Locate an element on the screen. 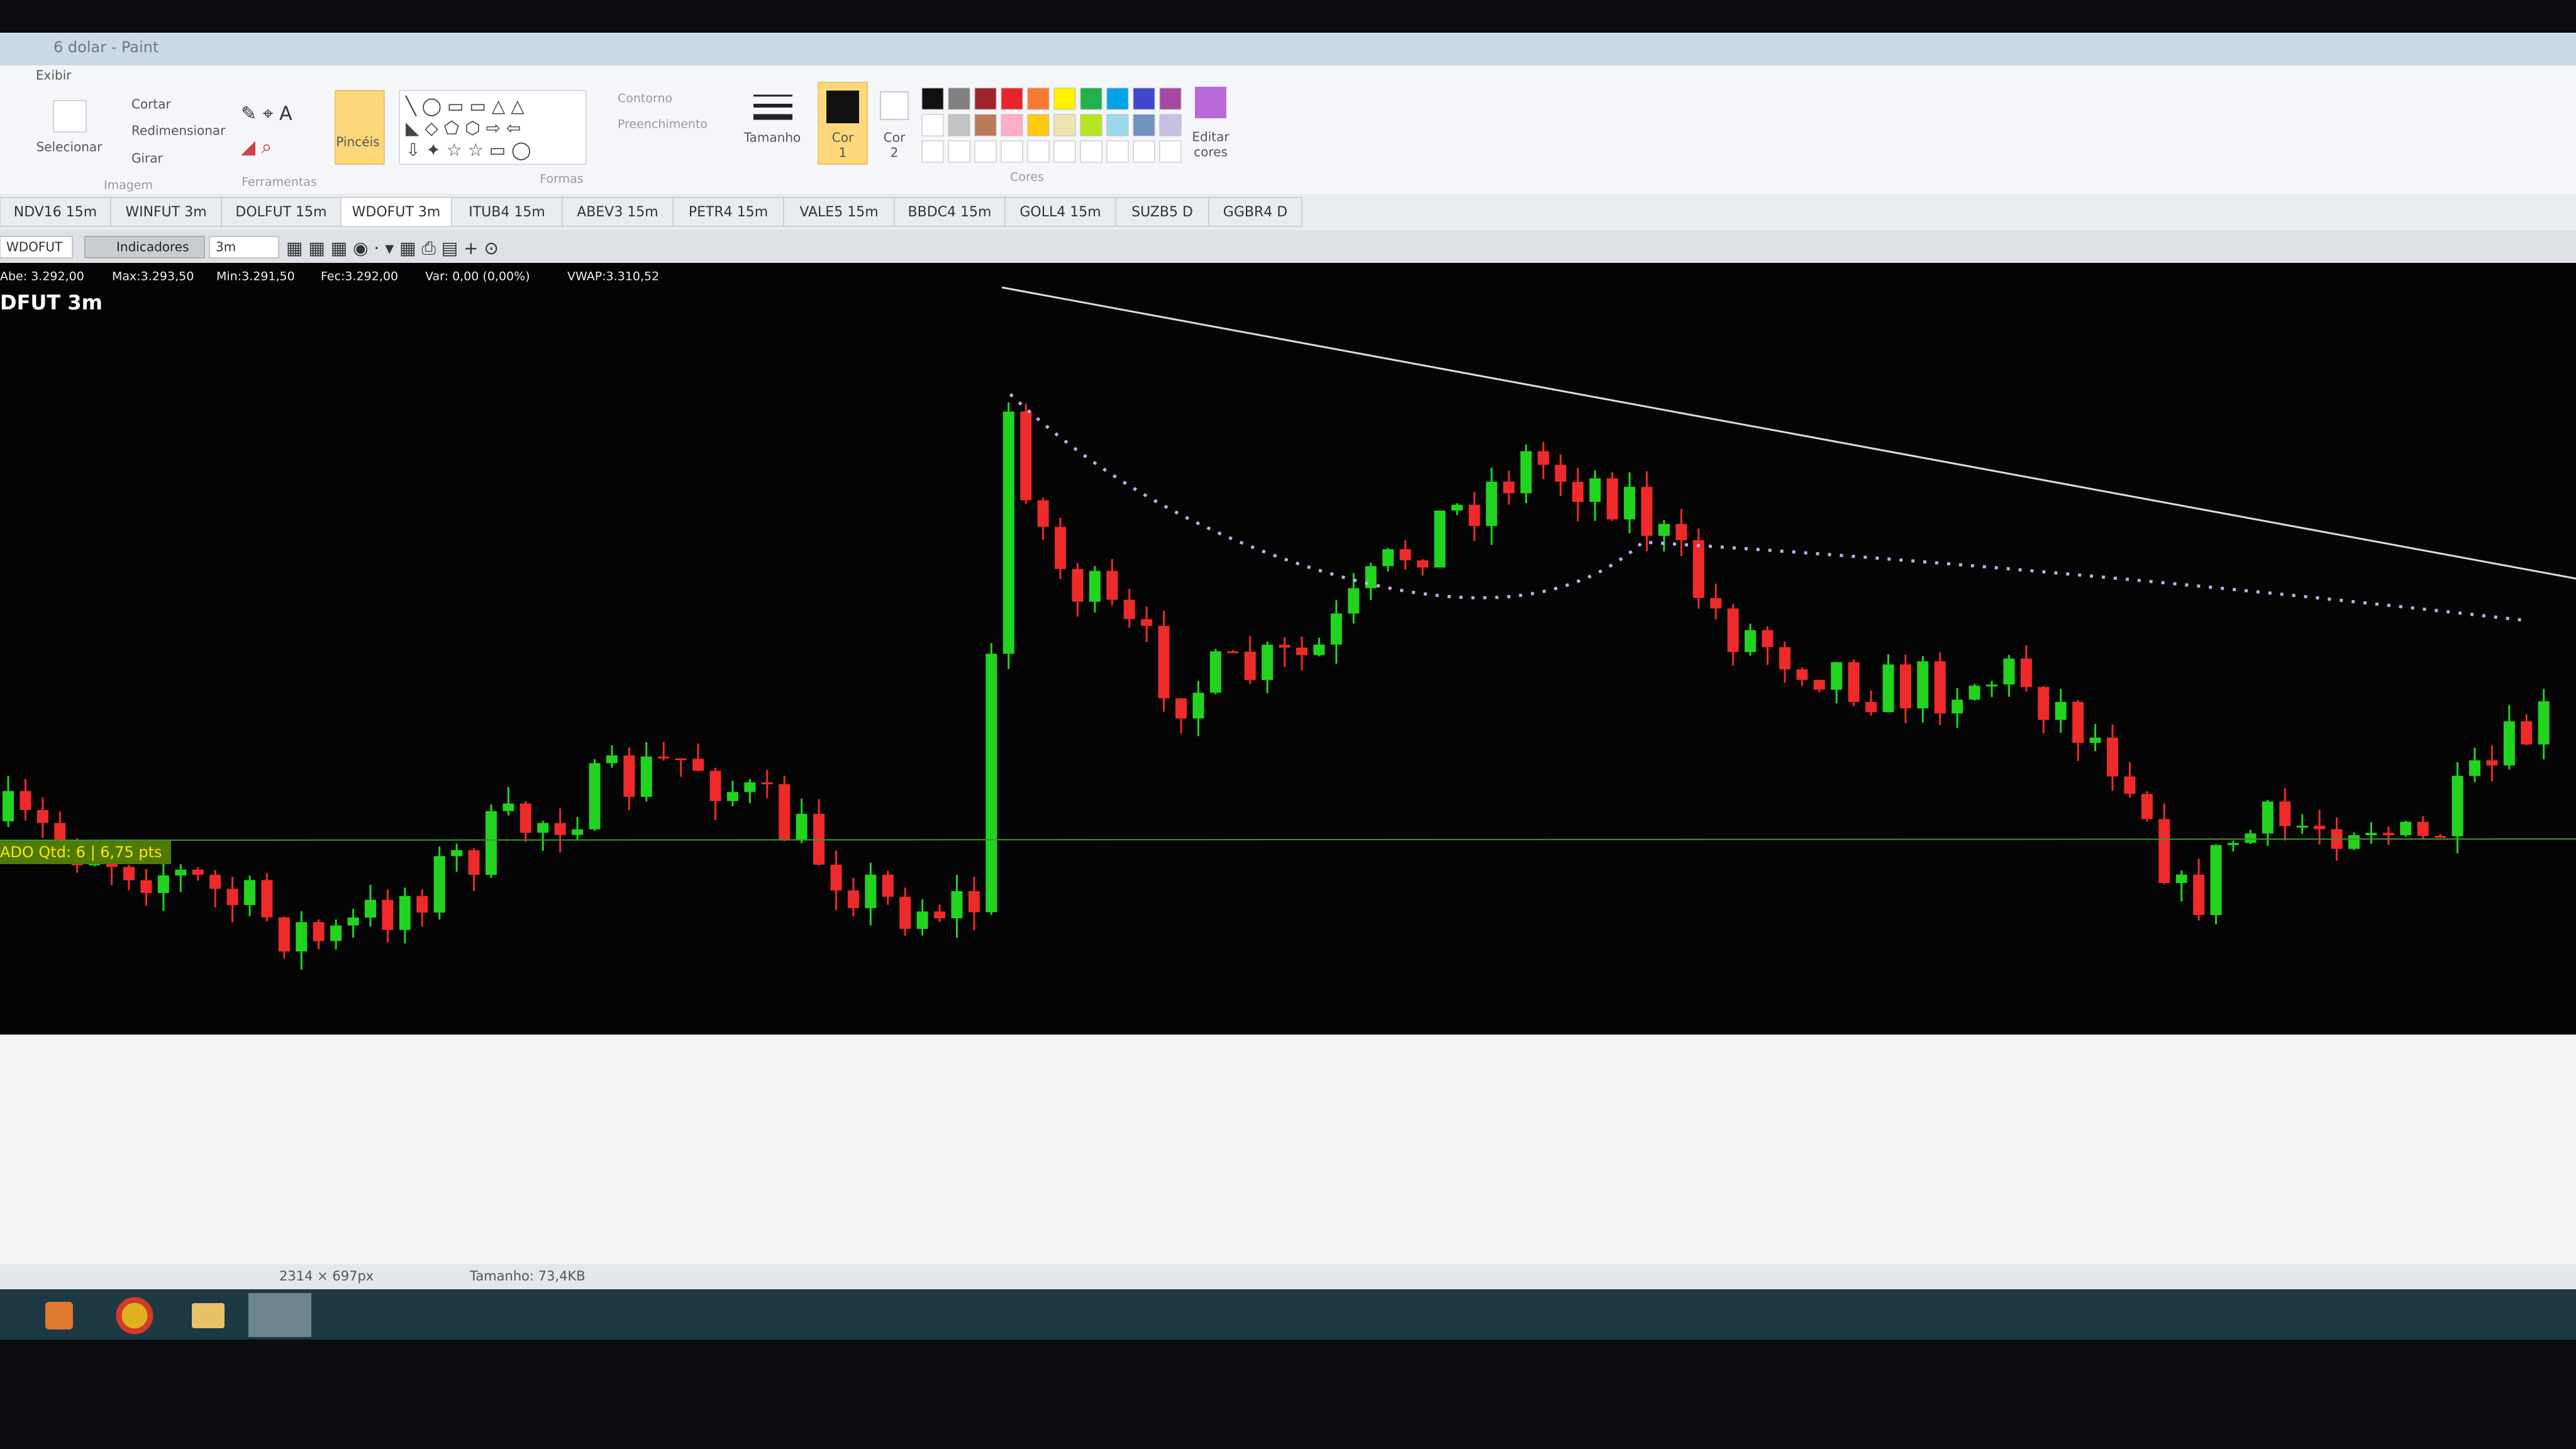 The height and width of the screenshot is (1449, 2576). select: Selecionar is located at coordinates (69, 147).